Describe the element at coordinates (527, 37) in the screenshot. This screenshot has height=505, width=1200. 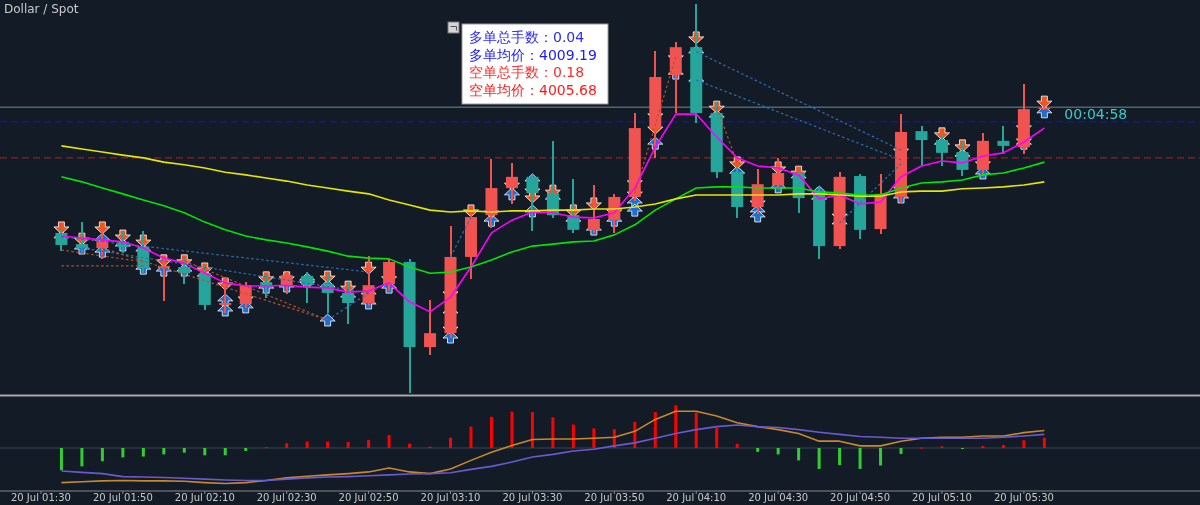
I see `annotation: 多单总手数：0.04` at that location.